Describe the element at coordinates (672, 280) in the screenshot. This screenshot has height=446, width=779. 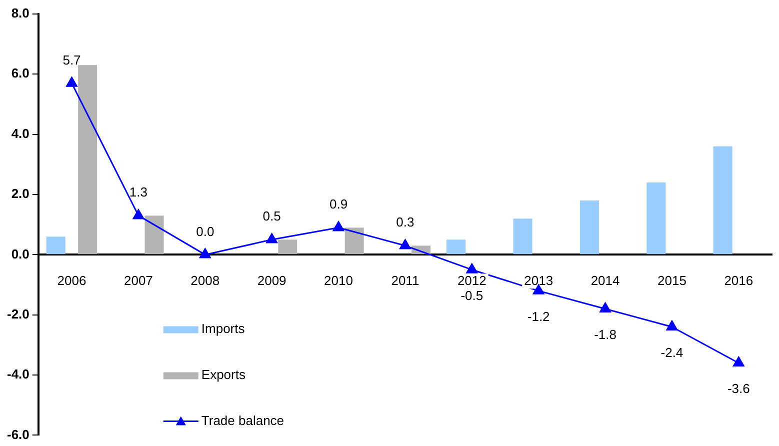
I see `x-tick-label: 2015` at that location.